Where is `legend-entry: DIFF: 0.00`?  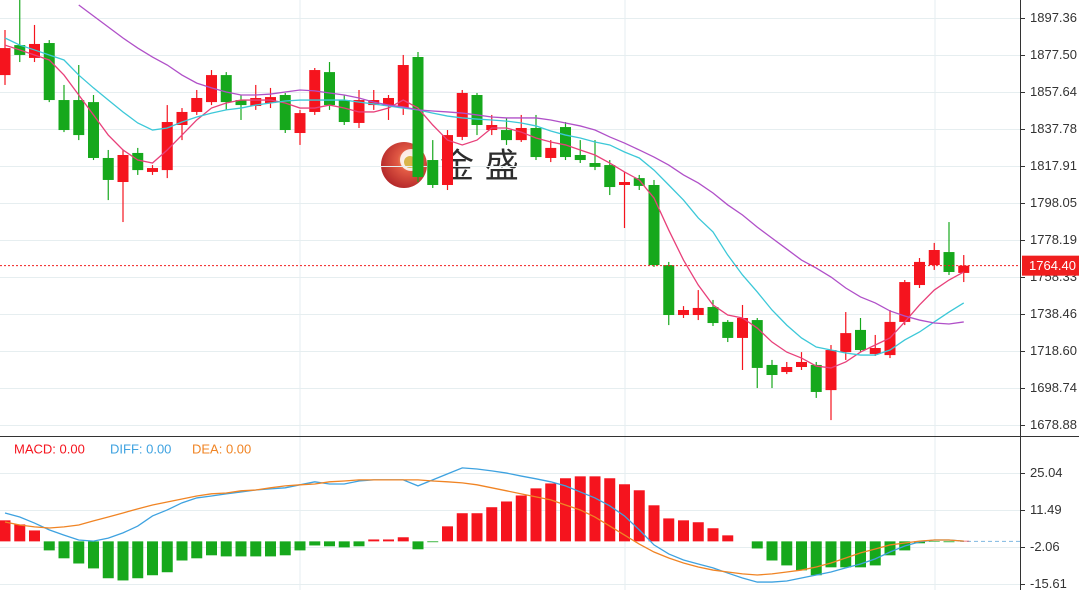
legend-entry: DIFF: 0.00 is located at coordinates (140, 448).